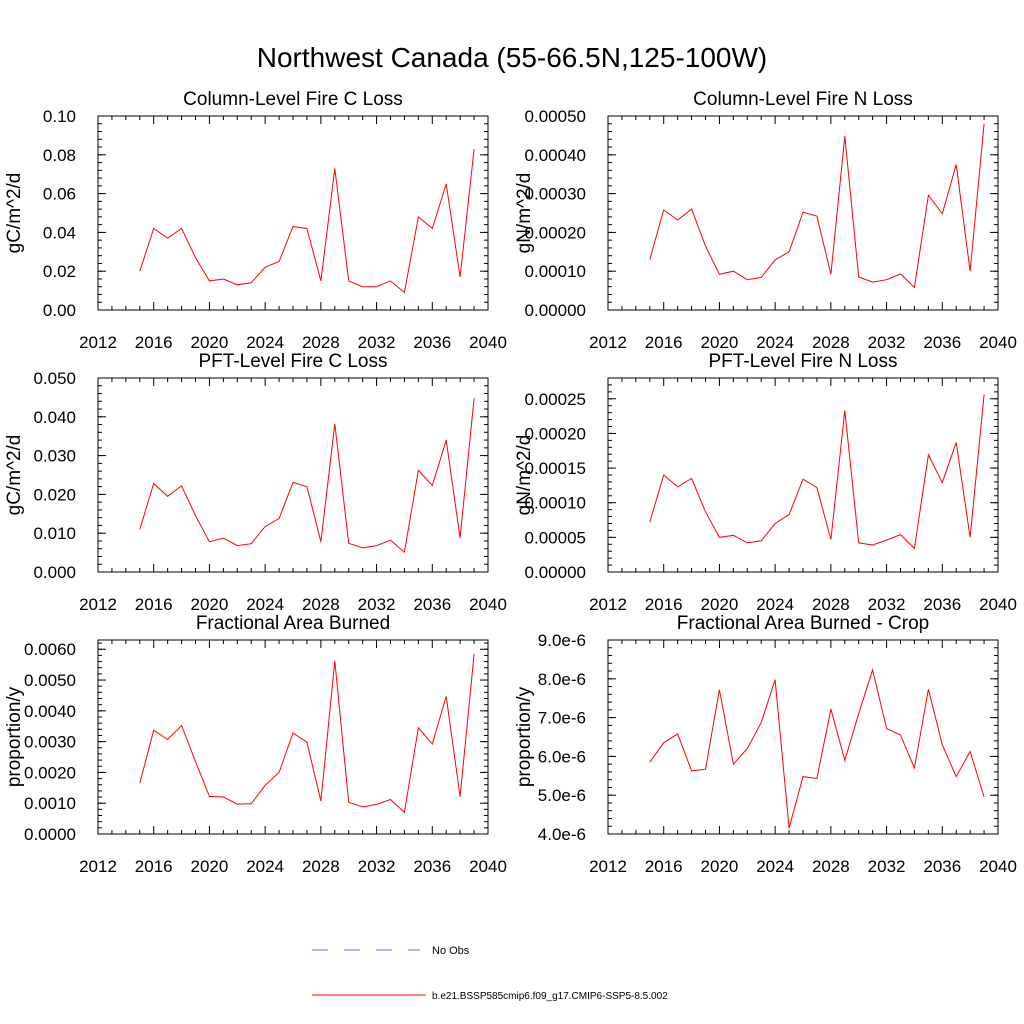 The image size is (1024, 1024). I want to click on y-tick-label: 4.0e-6, so click(562, 834).